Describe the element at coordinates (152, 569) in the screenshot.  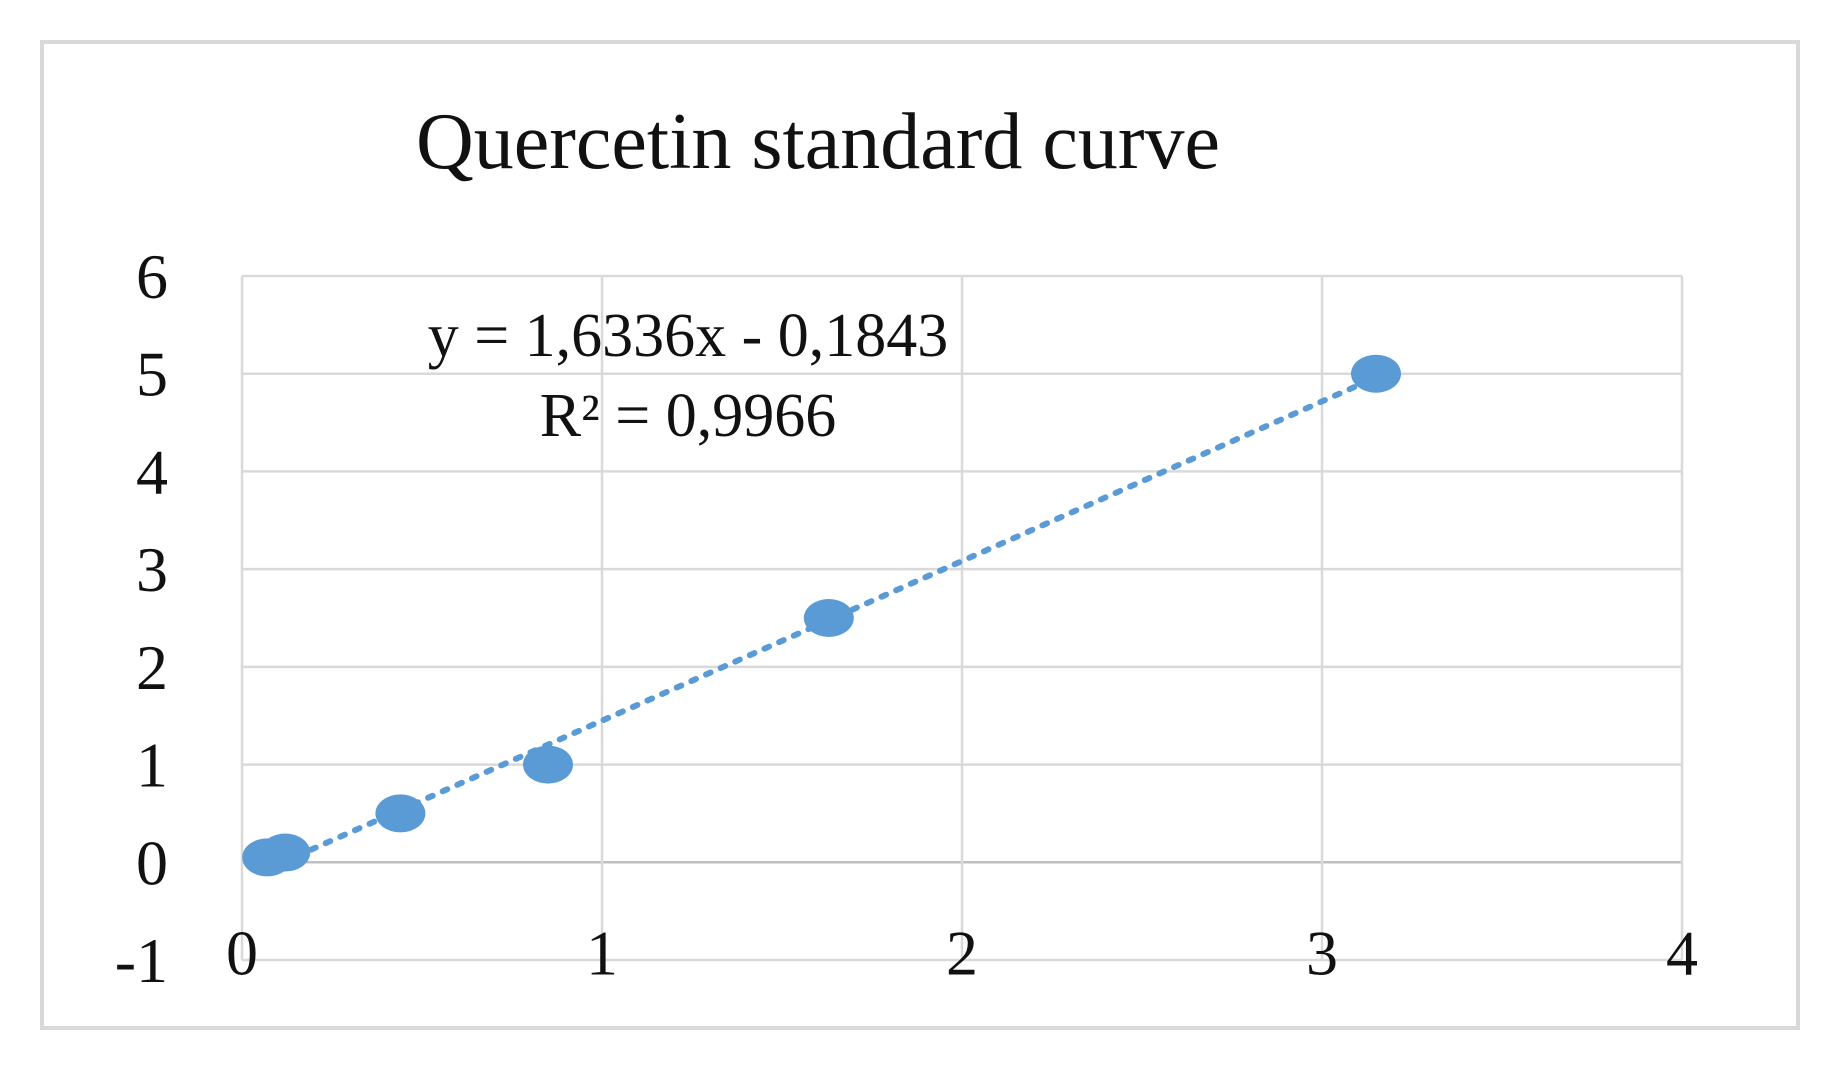
I see `y-tick-label: 3` at that location.